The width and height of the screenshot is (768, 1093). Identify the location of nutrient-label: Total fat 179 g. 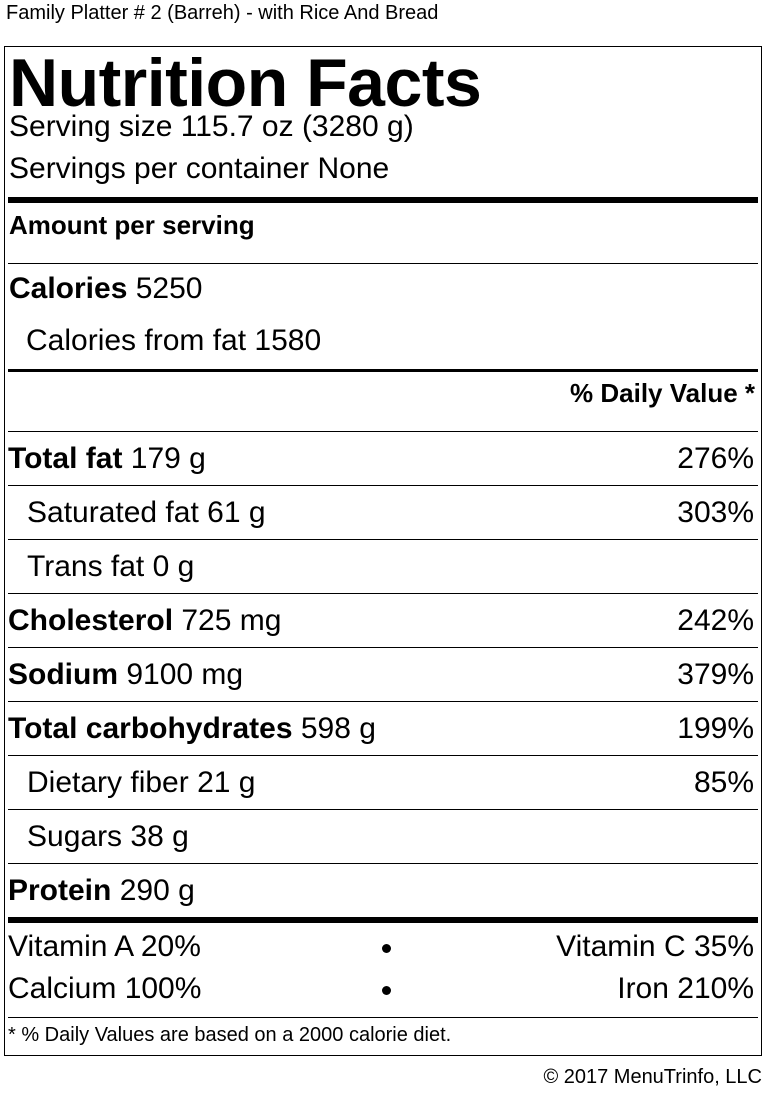
(107, 459).